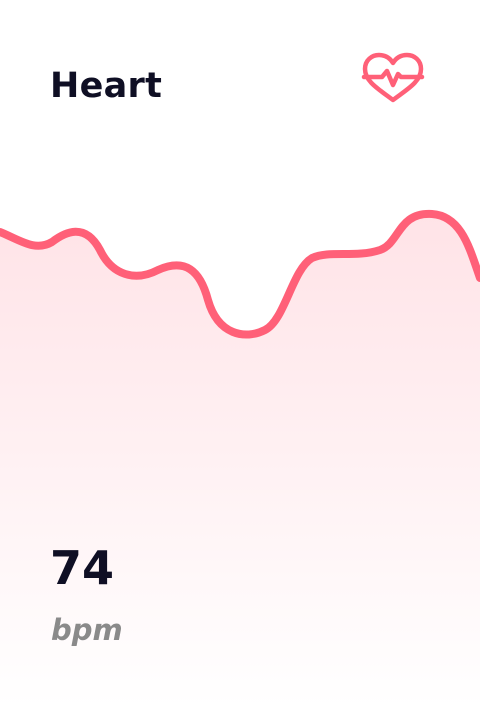 This screenshot has height=707, width=480. Describe the element at coordinates (87, 630) in the screenshot. I see `heart-rate-unit: bpm` at that location.